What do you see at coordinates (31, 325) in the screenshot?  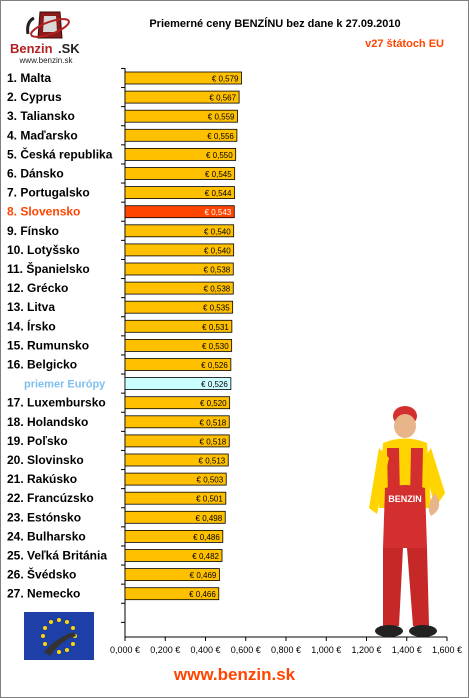 I see `category-label: 14. Írsko` at bounding box center [31, 325].